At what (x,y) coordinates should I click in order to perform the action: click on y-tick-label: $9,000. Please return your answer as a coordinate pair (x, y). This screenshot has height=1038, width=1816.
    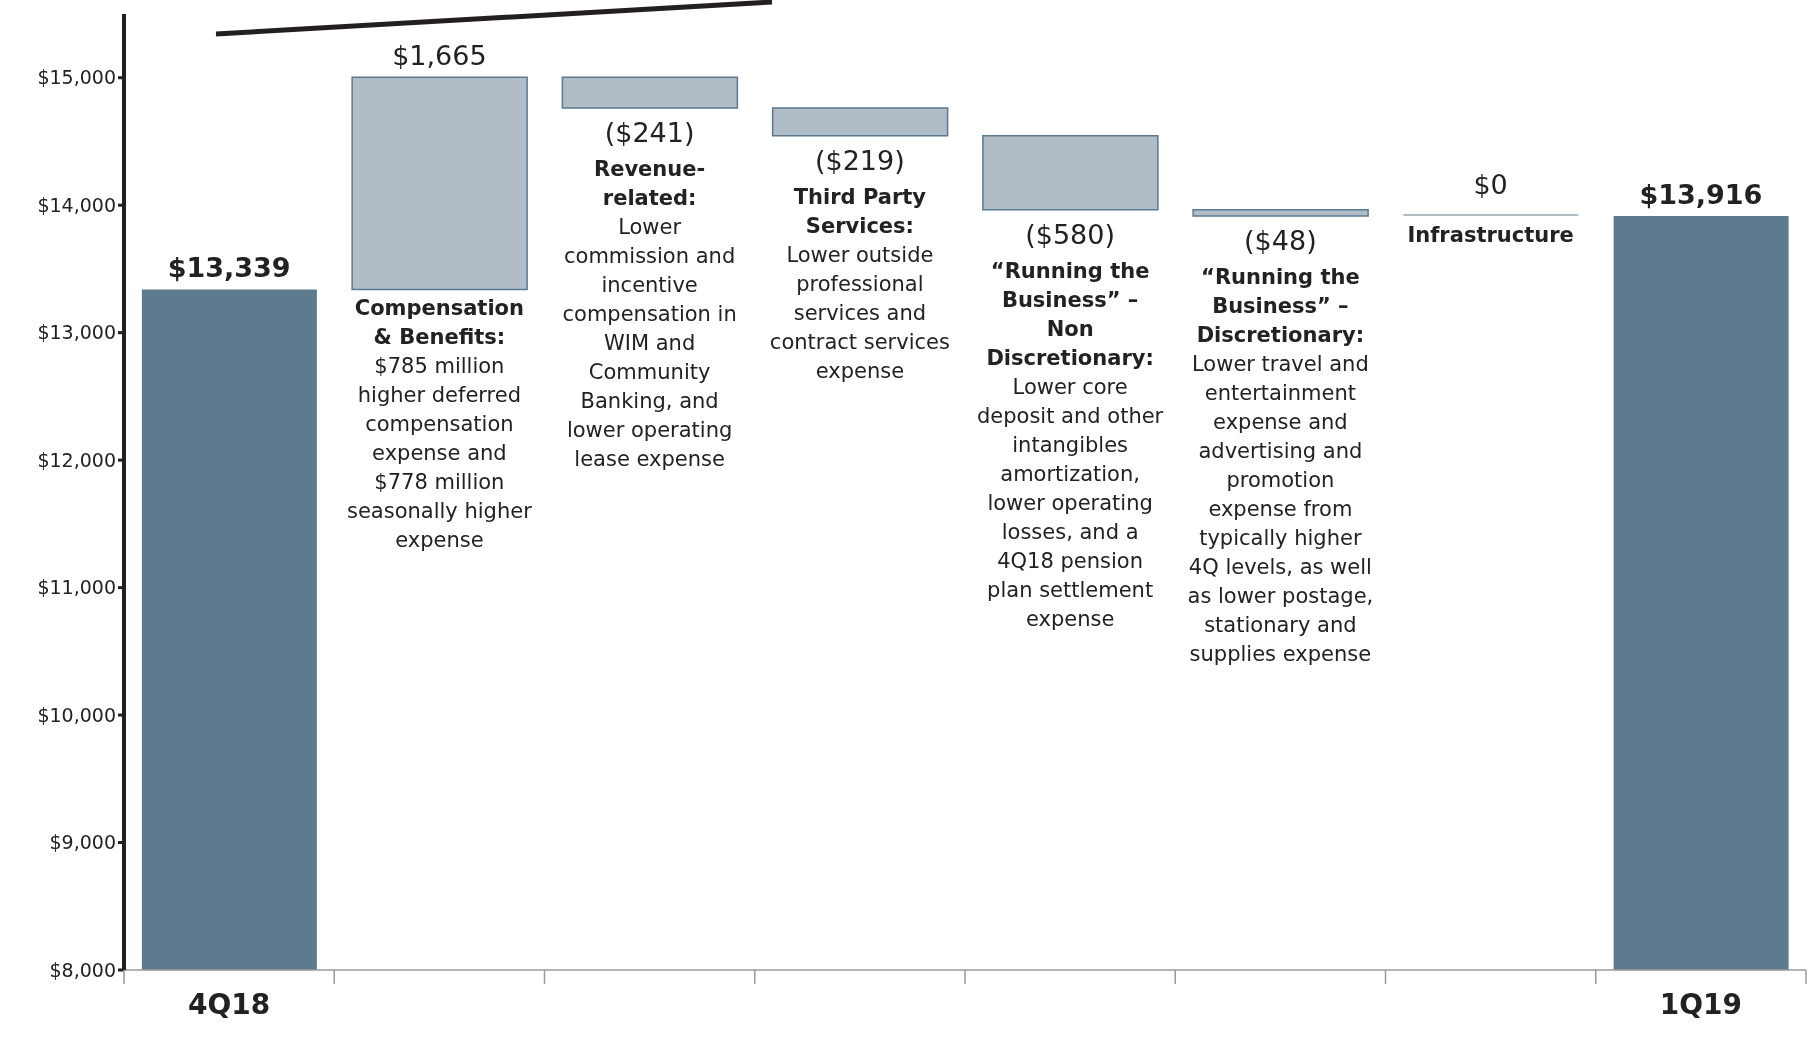
    Looking at the image, I should click on (82, 842).